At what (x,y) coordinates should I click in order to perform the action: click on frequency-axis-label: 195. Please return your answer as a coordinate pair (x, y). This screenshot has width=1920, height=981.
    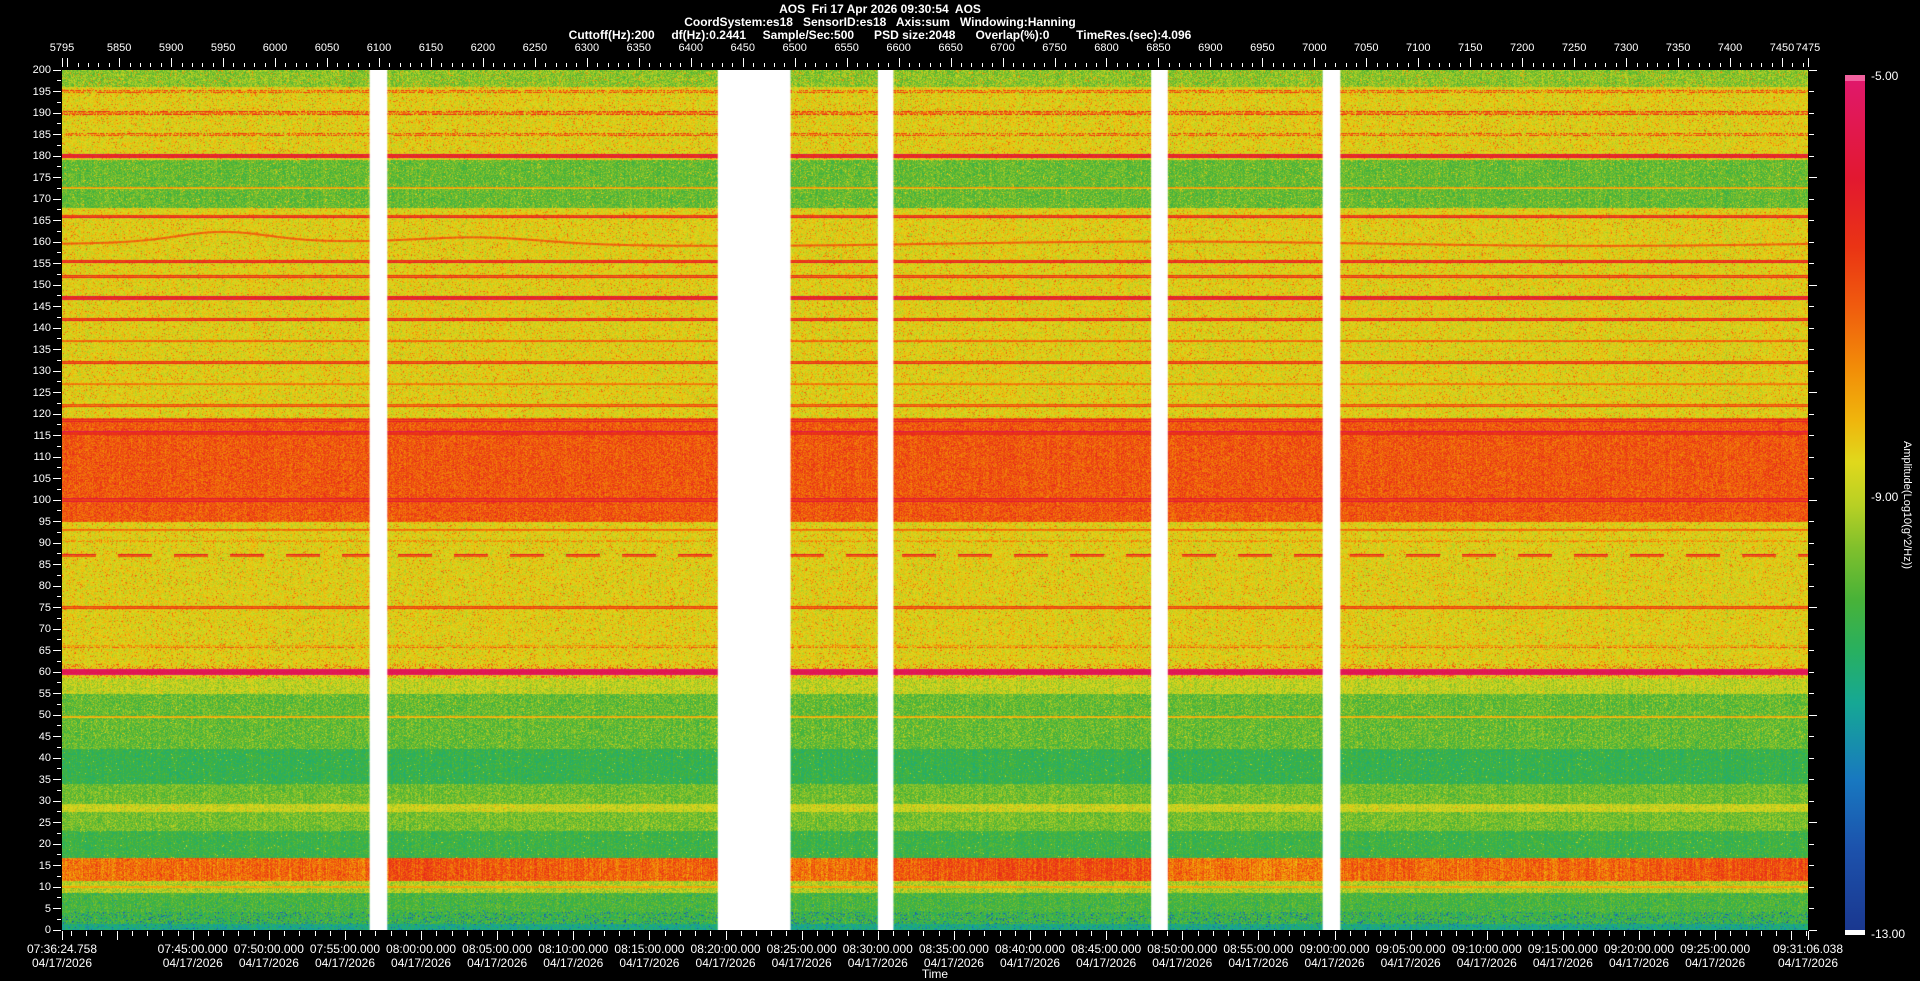
    Looking at the image, I should click on (41, 91).